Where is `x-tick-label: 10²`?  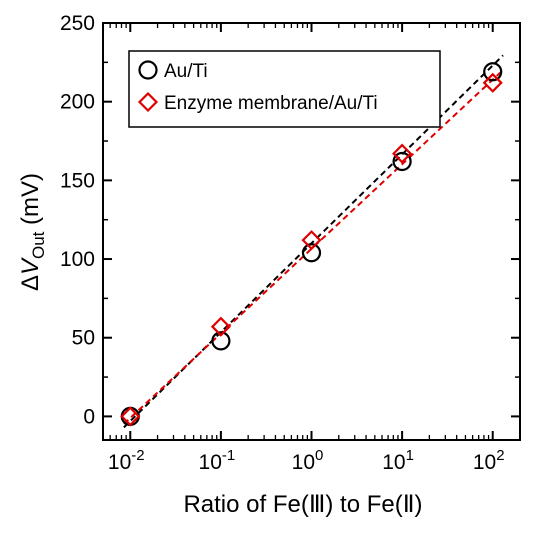 x-tick-label: 10² is located at coordinates (489, 460).